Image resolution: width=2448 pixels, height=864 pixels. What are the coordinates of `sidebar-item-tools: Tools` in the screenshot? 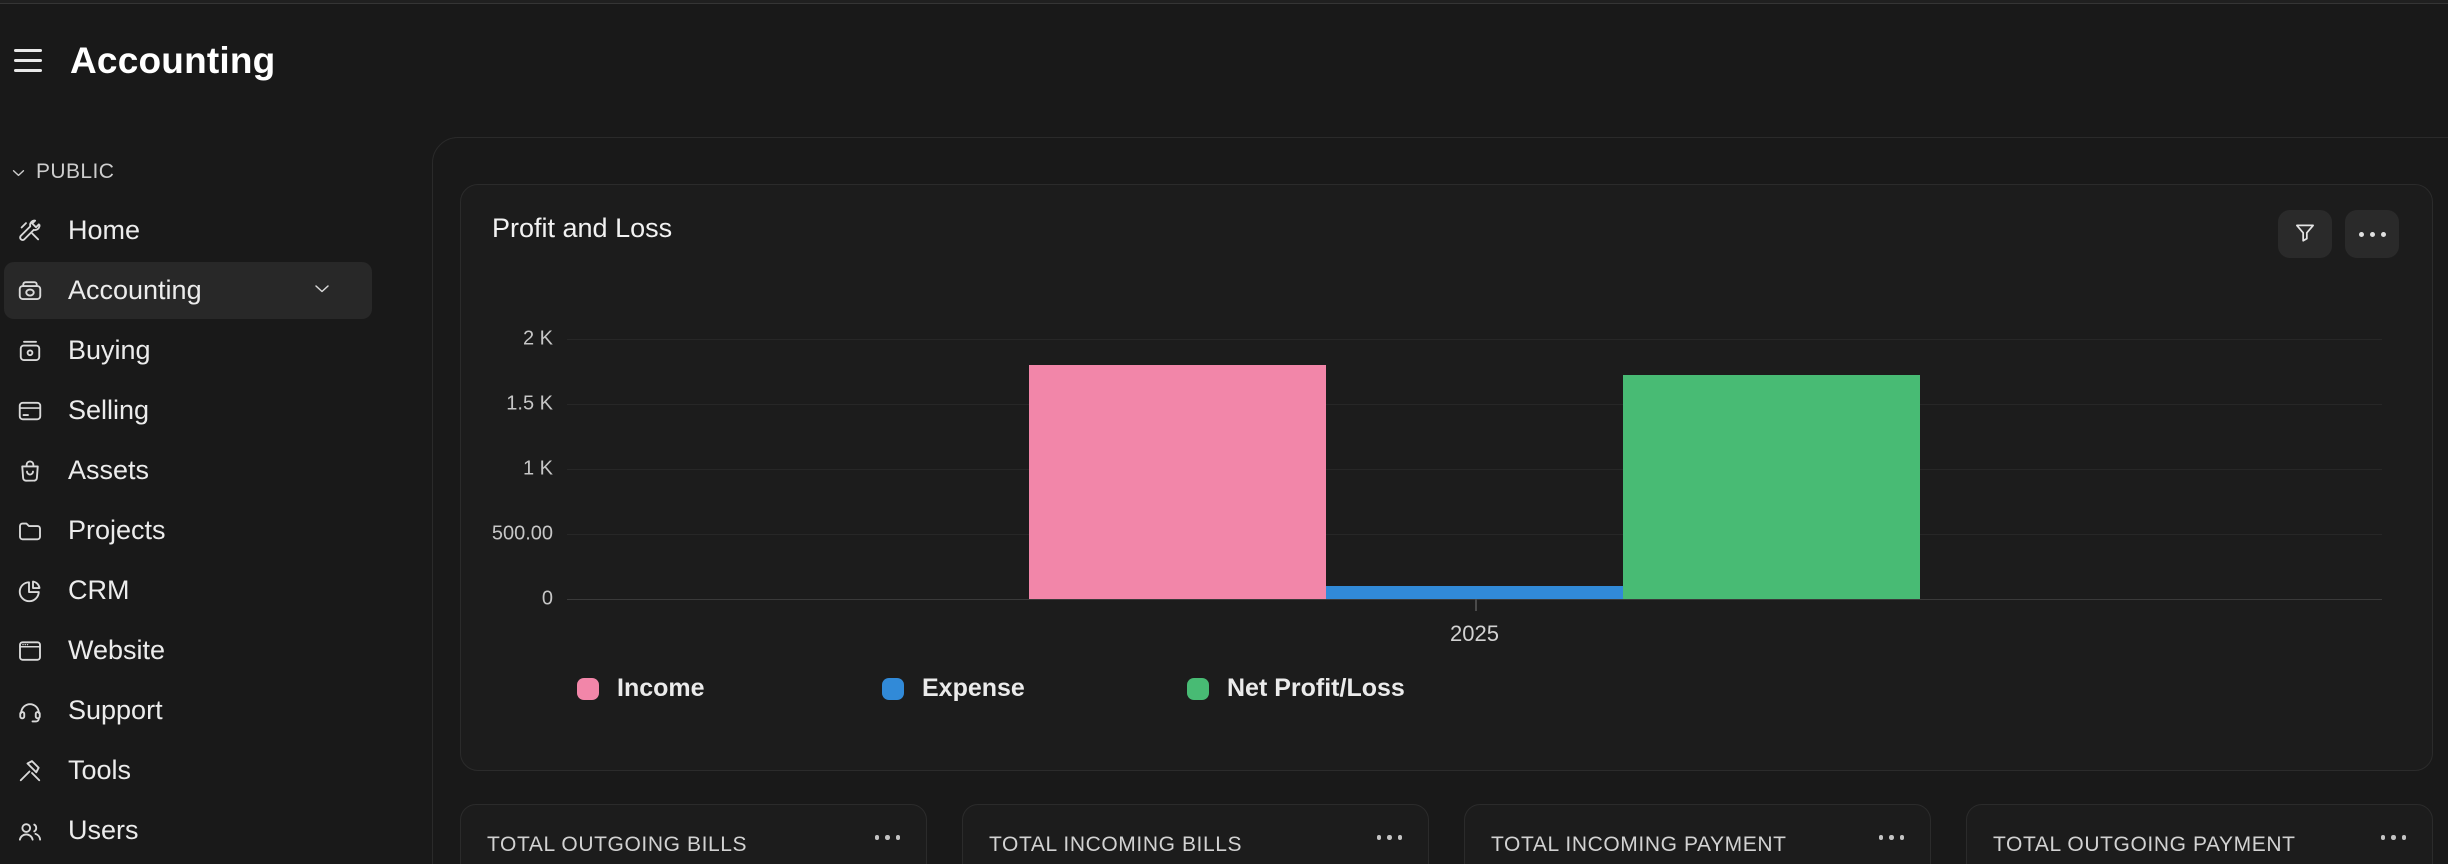 It's located at (188, 770).